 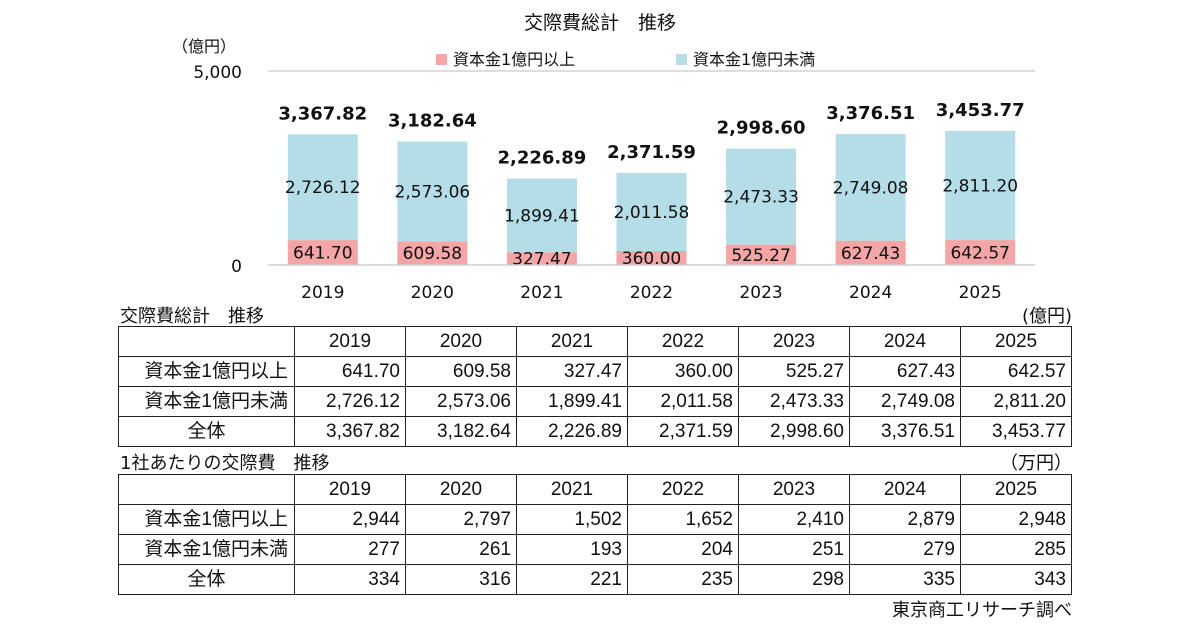 What do you see at coordinates (350, 401) in the screenshot?
I see `table-cell: 2,726.12` at bounding box center [350, 401].